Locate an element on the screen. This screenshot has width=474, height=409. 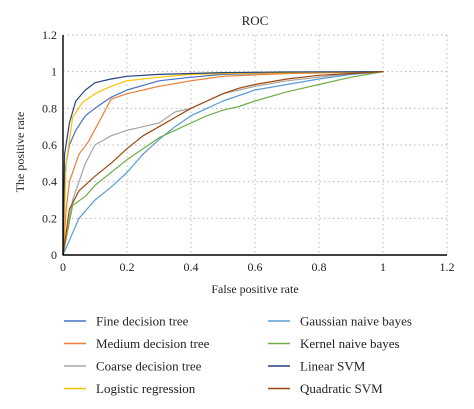
legend-item: Gaussian naive bayes is located at coordinates (340, 321).